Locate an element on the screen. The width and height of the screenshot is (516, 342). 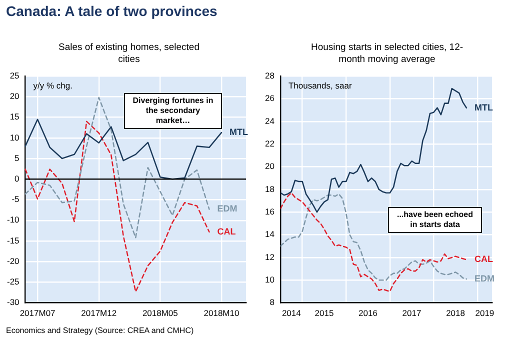
y-tick-label: -15 is located at coordinates (13, 240).